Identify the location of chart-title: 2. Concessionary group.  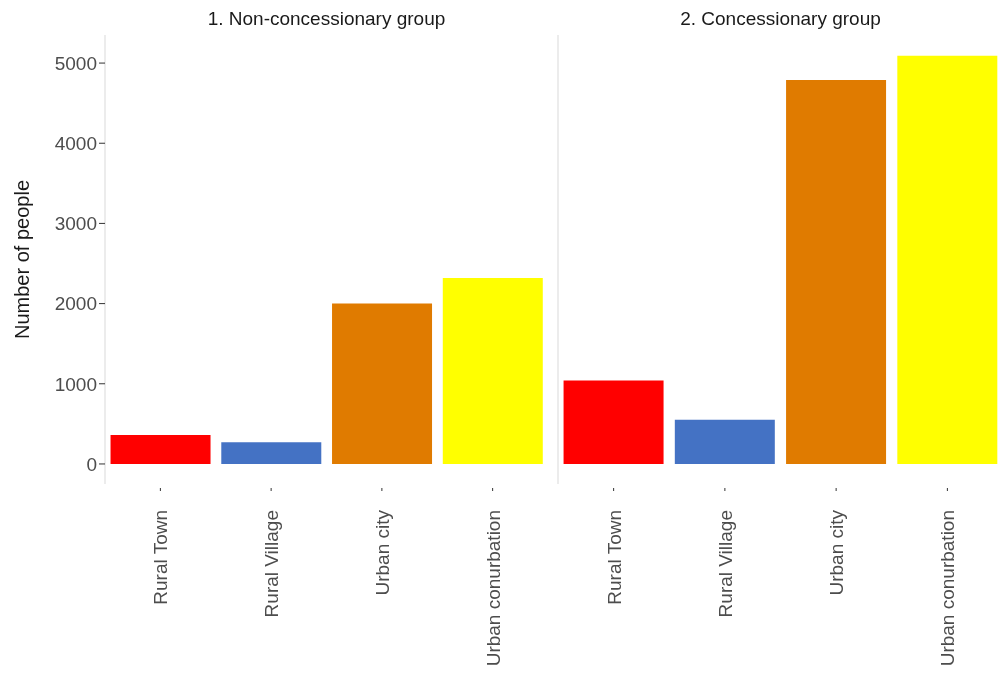
(780, 19).